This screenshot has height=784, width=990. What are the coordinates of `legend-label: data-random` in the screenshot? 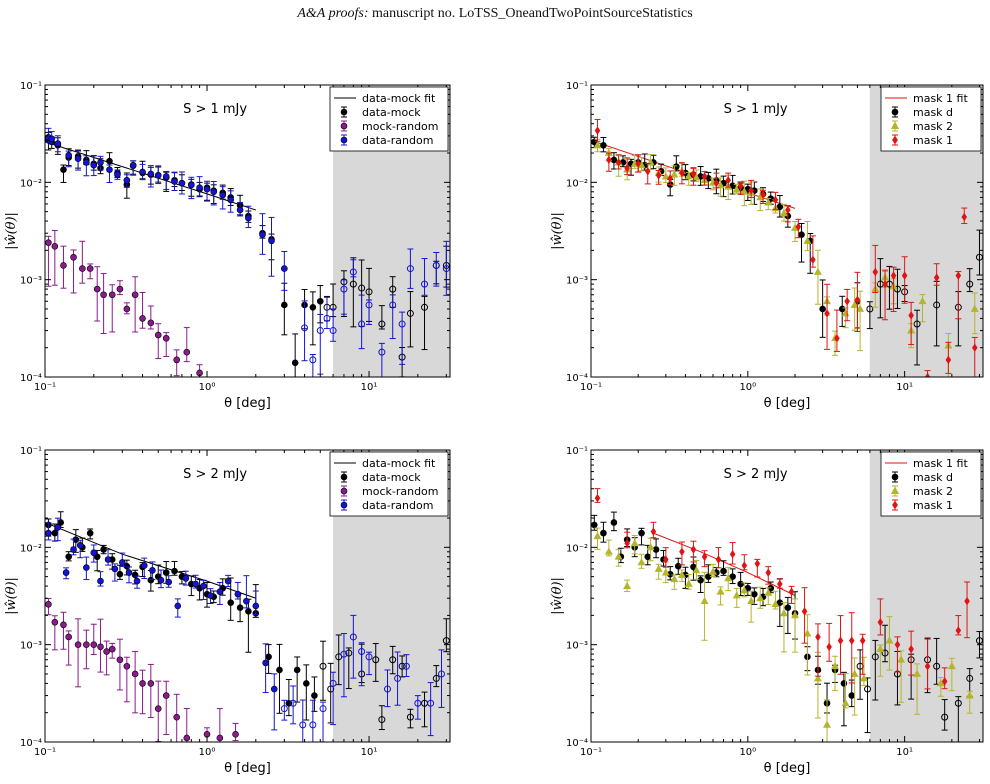 It's located at (397, 140).